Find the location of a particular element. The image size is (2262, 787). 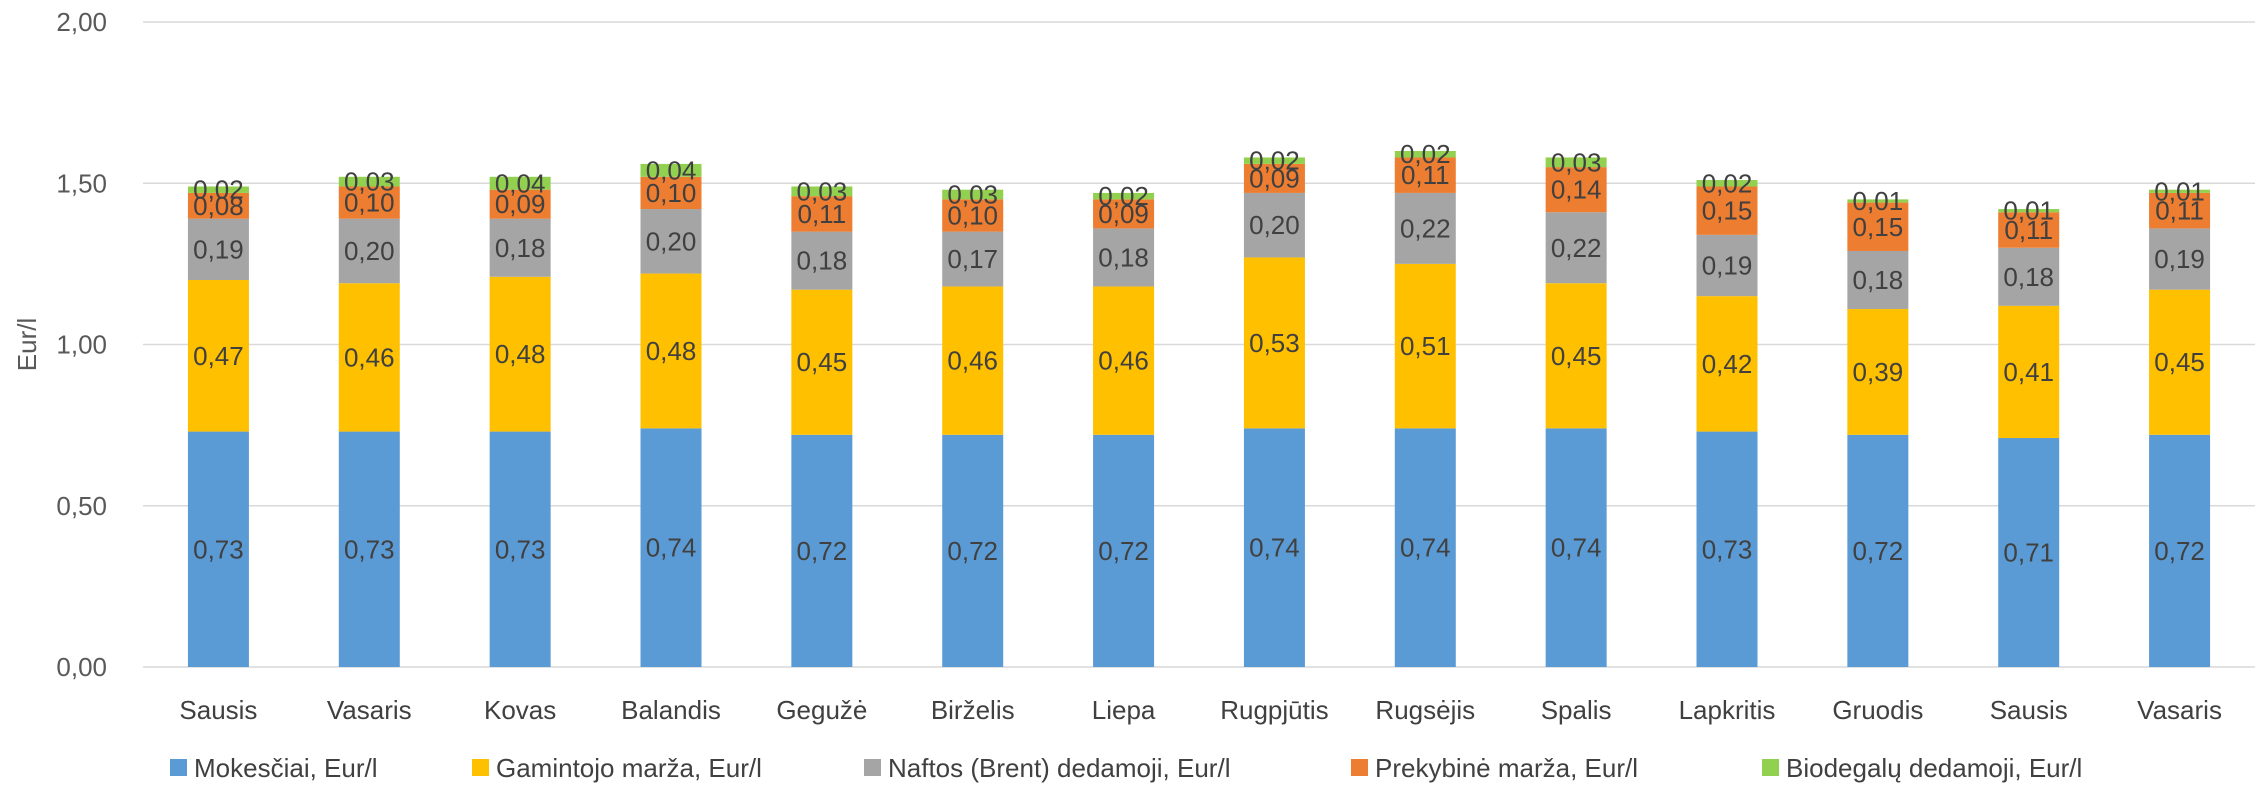

x-tick-label: Spalis is located at coordinates (1576, 710).